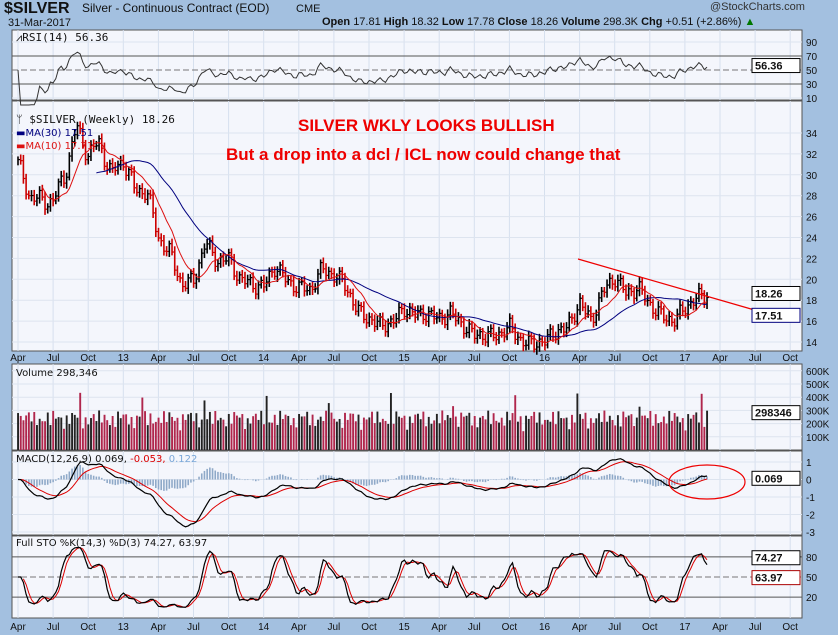 This screenshot has width=838, height=635. What do you see at coordinates (59, 133) in the screenshot?
I see `ma30-legend-text: MA(30) 17.51` at bounding box center [59, 133].